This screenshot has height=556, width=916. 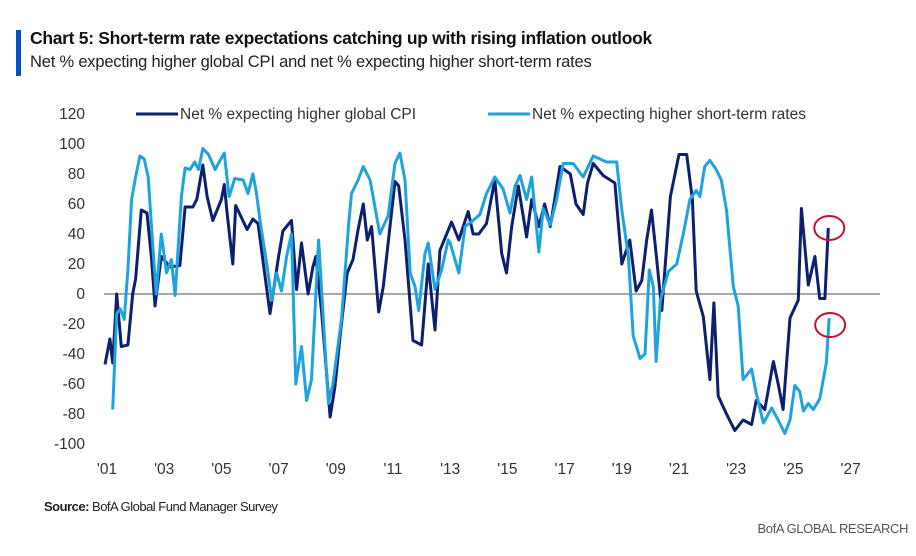 I want to click on y-tick-label: 40, so click(x=77, y=234).